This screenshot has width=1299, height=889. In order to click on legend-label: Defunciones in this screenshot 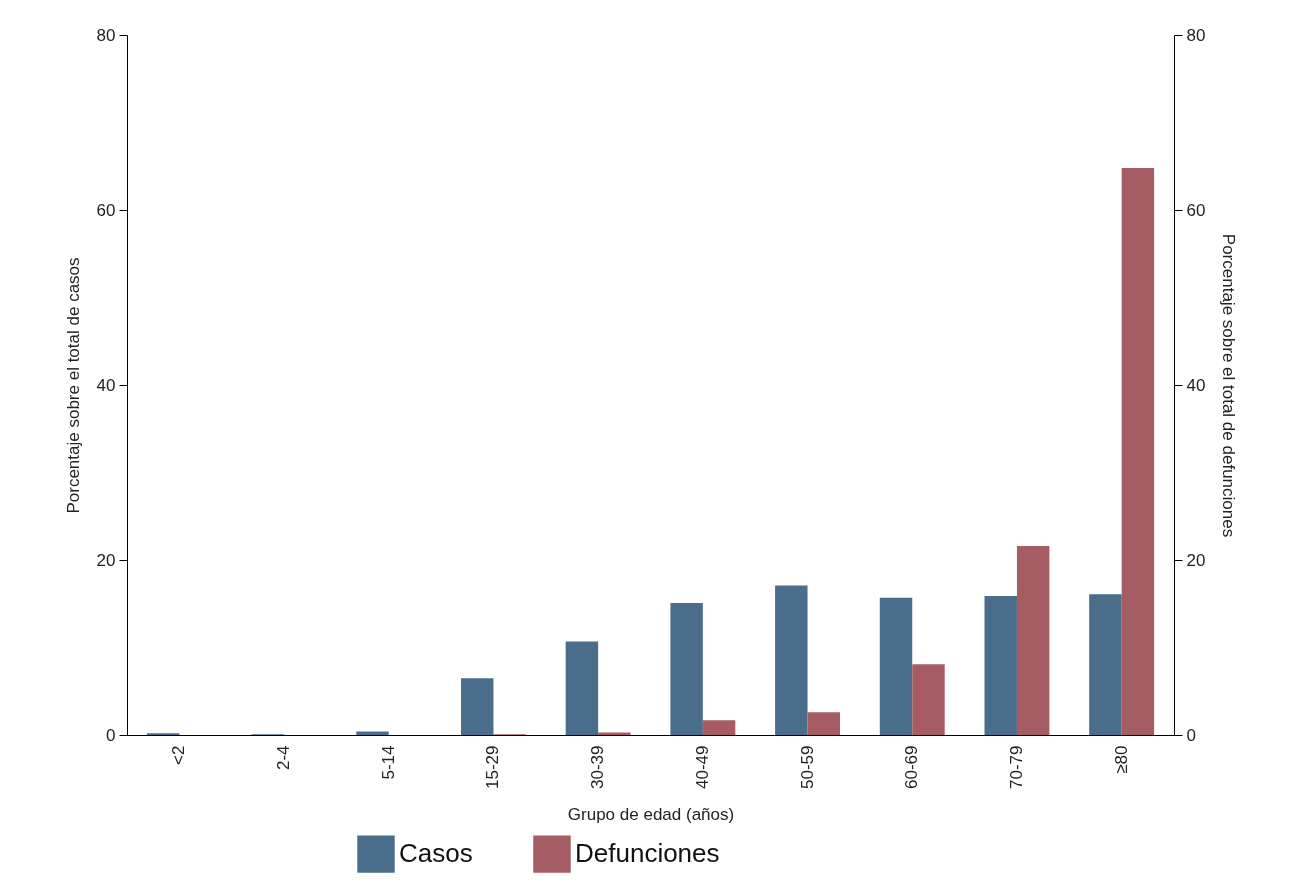, I will do `click(647, 853)`.